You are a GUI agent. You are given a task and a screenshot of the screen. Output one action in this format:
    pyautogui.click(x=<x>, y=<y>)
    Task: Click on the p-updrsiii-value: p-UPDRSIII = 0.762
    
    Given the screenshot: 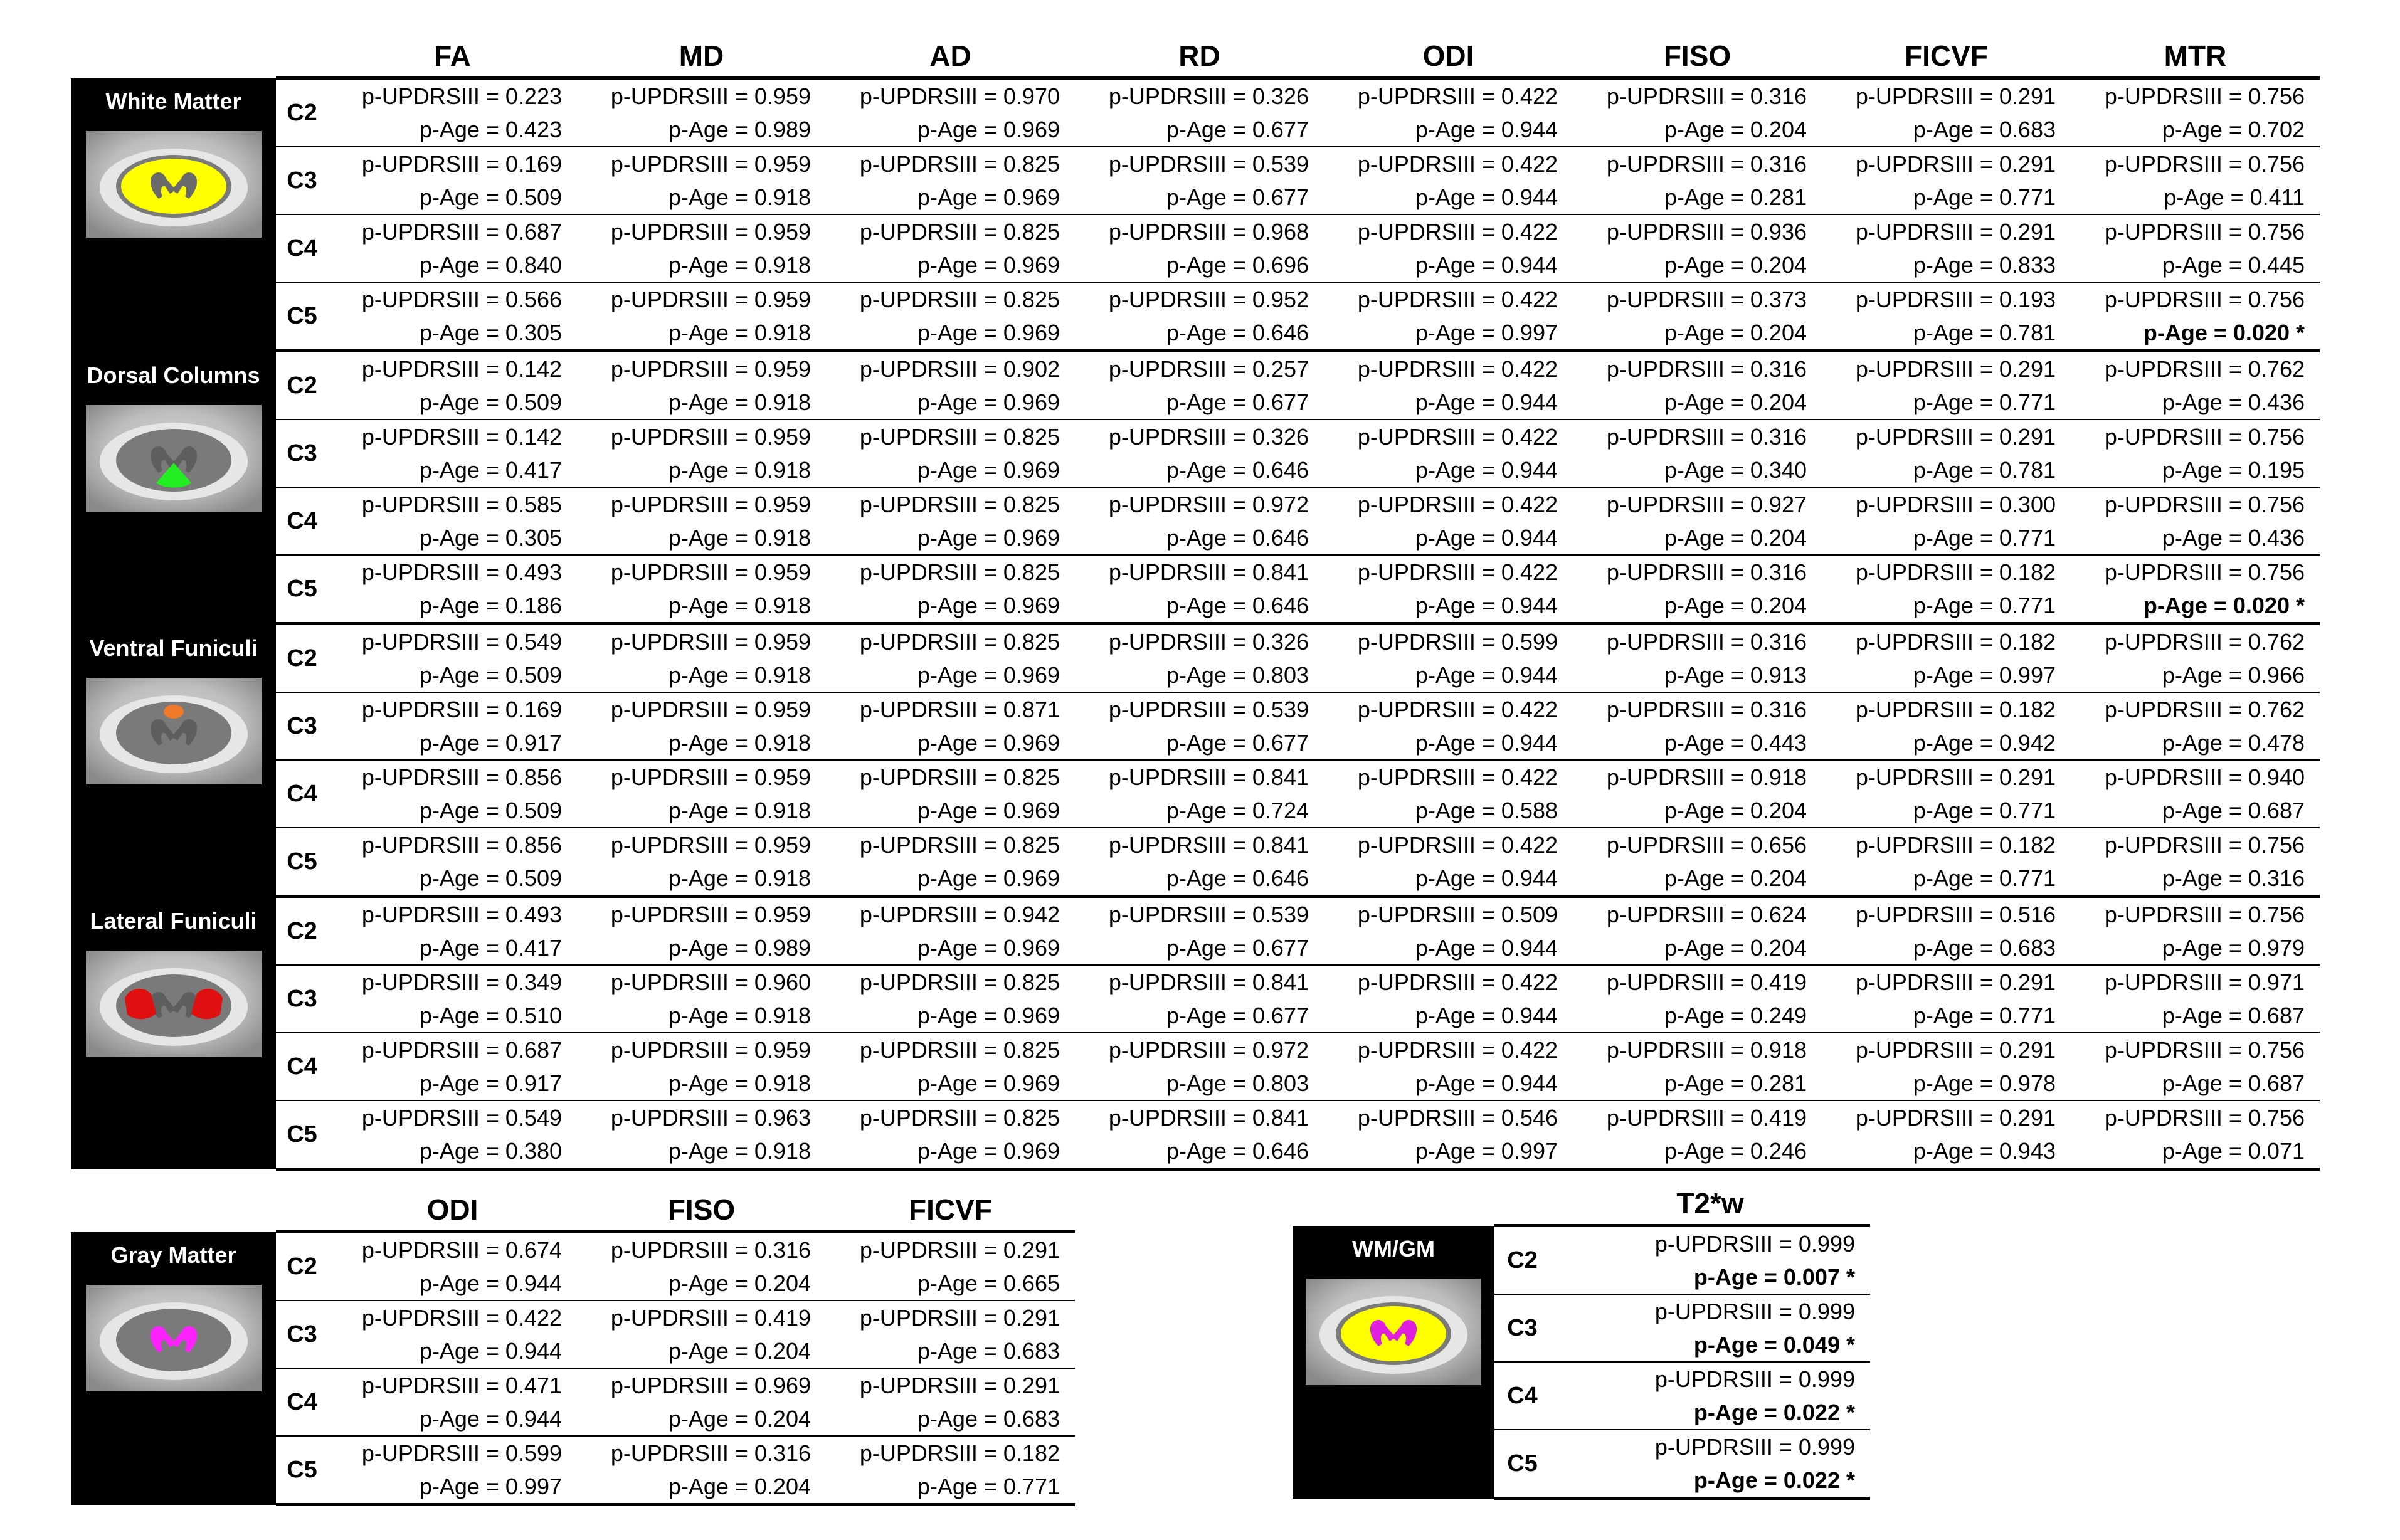 What is the action you would take?
    pyautogui.click(x=2204, y=642)
    